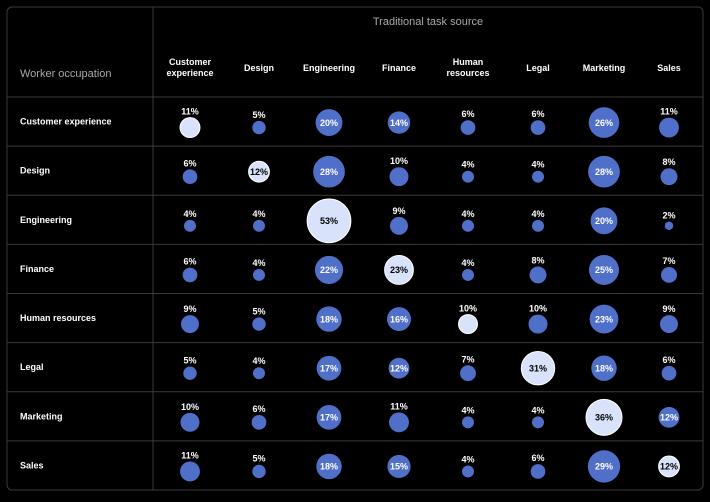 This screenshot has width=710, height=502. I want to click on row-label: Finance, so click(37, 269).